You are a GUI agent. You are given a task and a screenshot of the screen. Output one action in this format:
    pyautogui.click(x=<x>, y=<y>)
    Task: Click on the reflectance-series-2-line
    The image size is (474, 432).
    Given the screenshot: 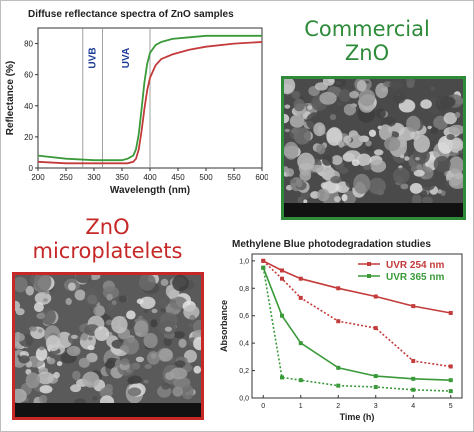 What is the action you would take?
    pyautogui.click(x=150, y=103)
    